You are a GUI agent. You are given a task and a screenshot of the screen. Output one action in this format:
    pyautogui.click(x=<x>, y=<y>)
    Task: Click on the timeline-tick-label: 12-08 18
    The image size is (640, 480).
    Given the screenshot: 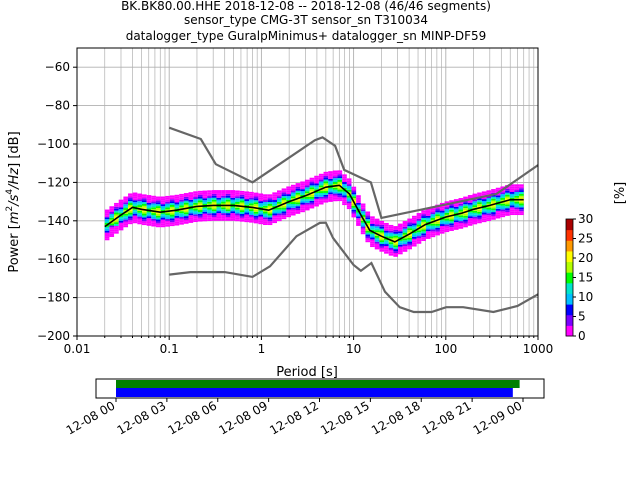 What is the action you would take?
    pyautogui.click(x=396, y=417)
    